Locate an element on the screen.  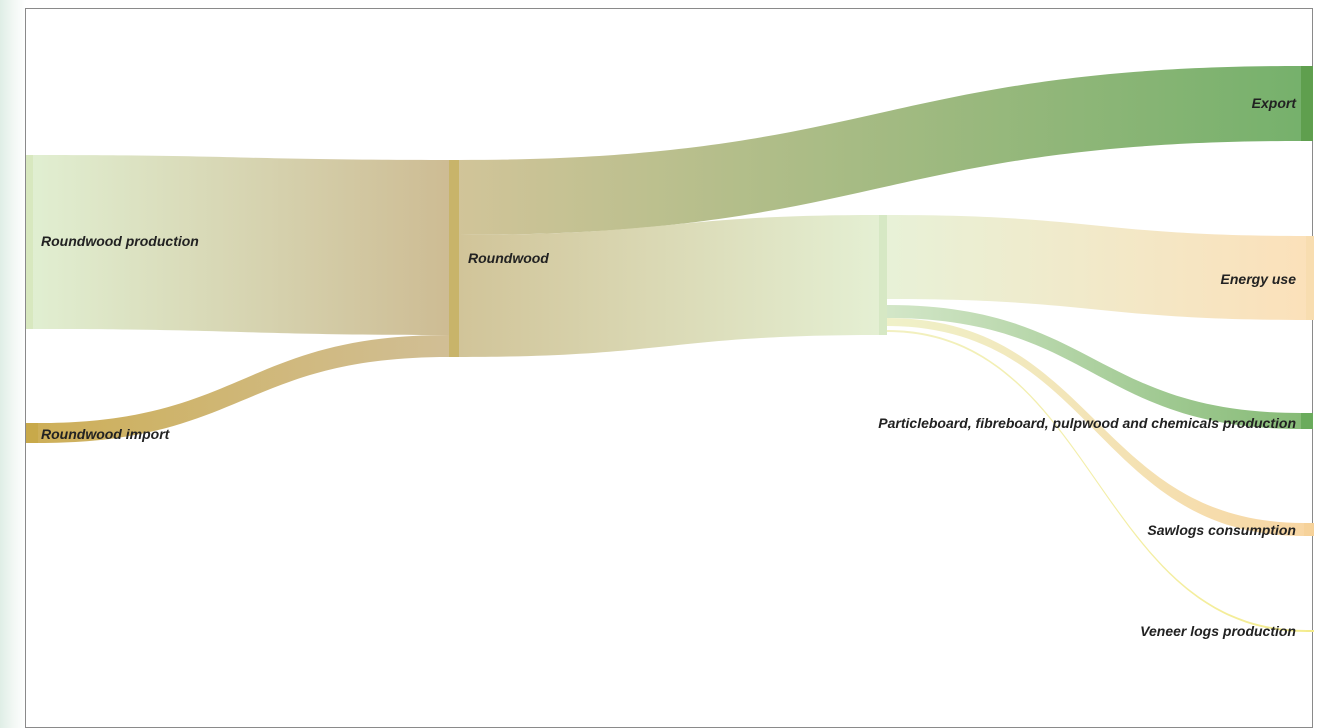
node-sawlogs is located at coordinates (1309, 529).